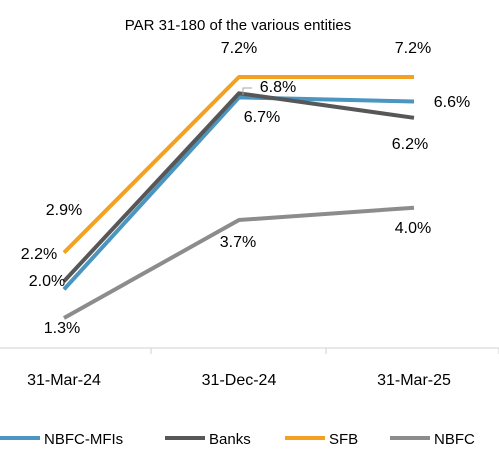  What do you see at coordinates (83, 439) in the screenshot?
I see `legend-label: NBFC-MFIs` at bounding box center [83, 439].